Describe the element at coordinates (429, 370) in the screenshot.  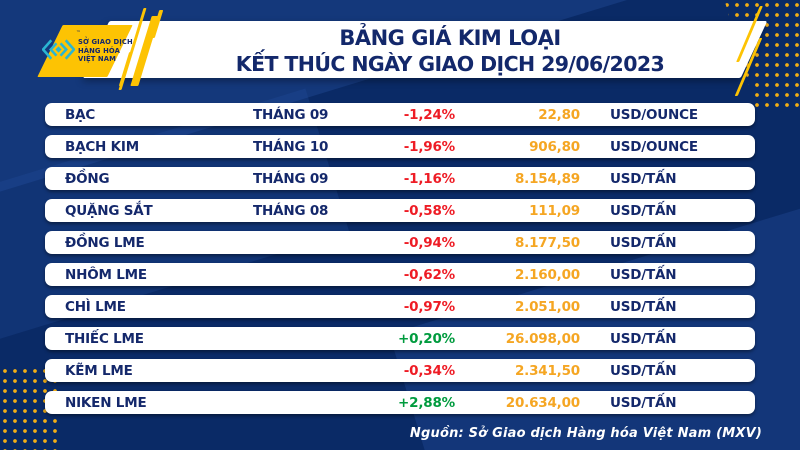
I see `change-percent: -0,34%` at that location.